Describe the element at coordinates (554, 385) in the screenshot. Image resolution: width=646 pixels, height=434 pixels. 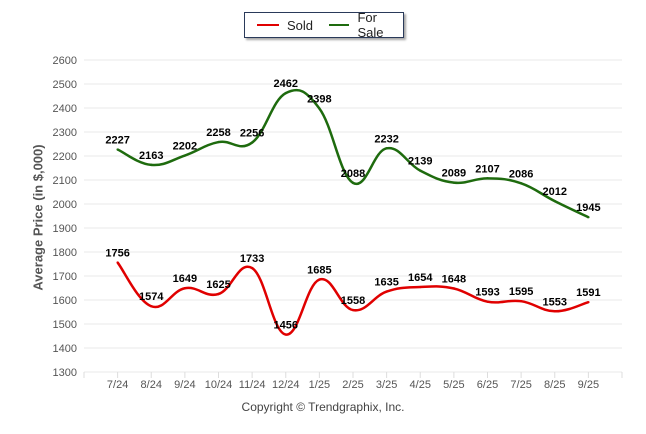
I see `x-tick-label: 8/25` at that location.